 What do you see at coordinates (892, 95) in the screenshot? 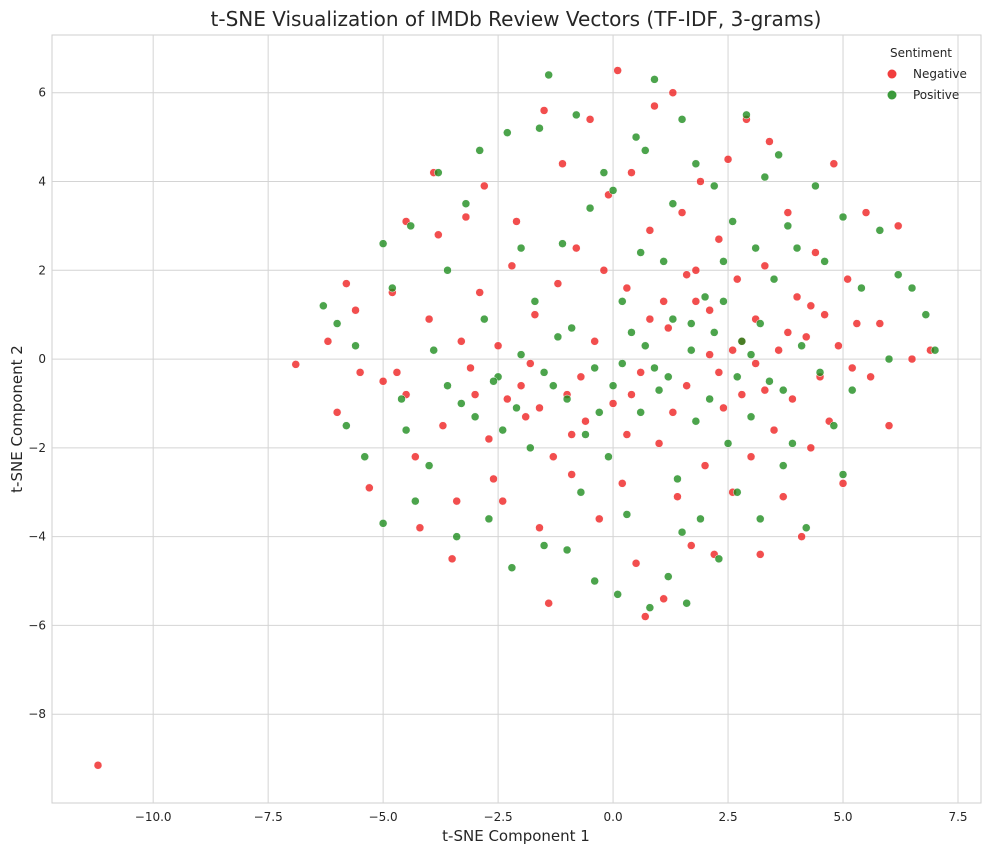
I see `legend-marker-positive` at bounding box center [892, 95].